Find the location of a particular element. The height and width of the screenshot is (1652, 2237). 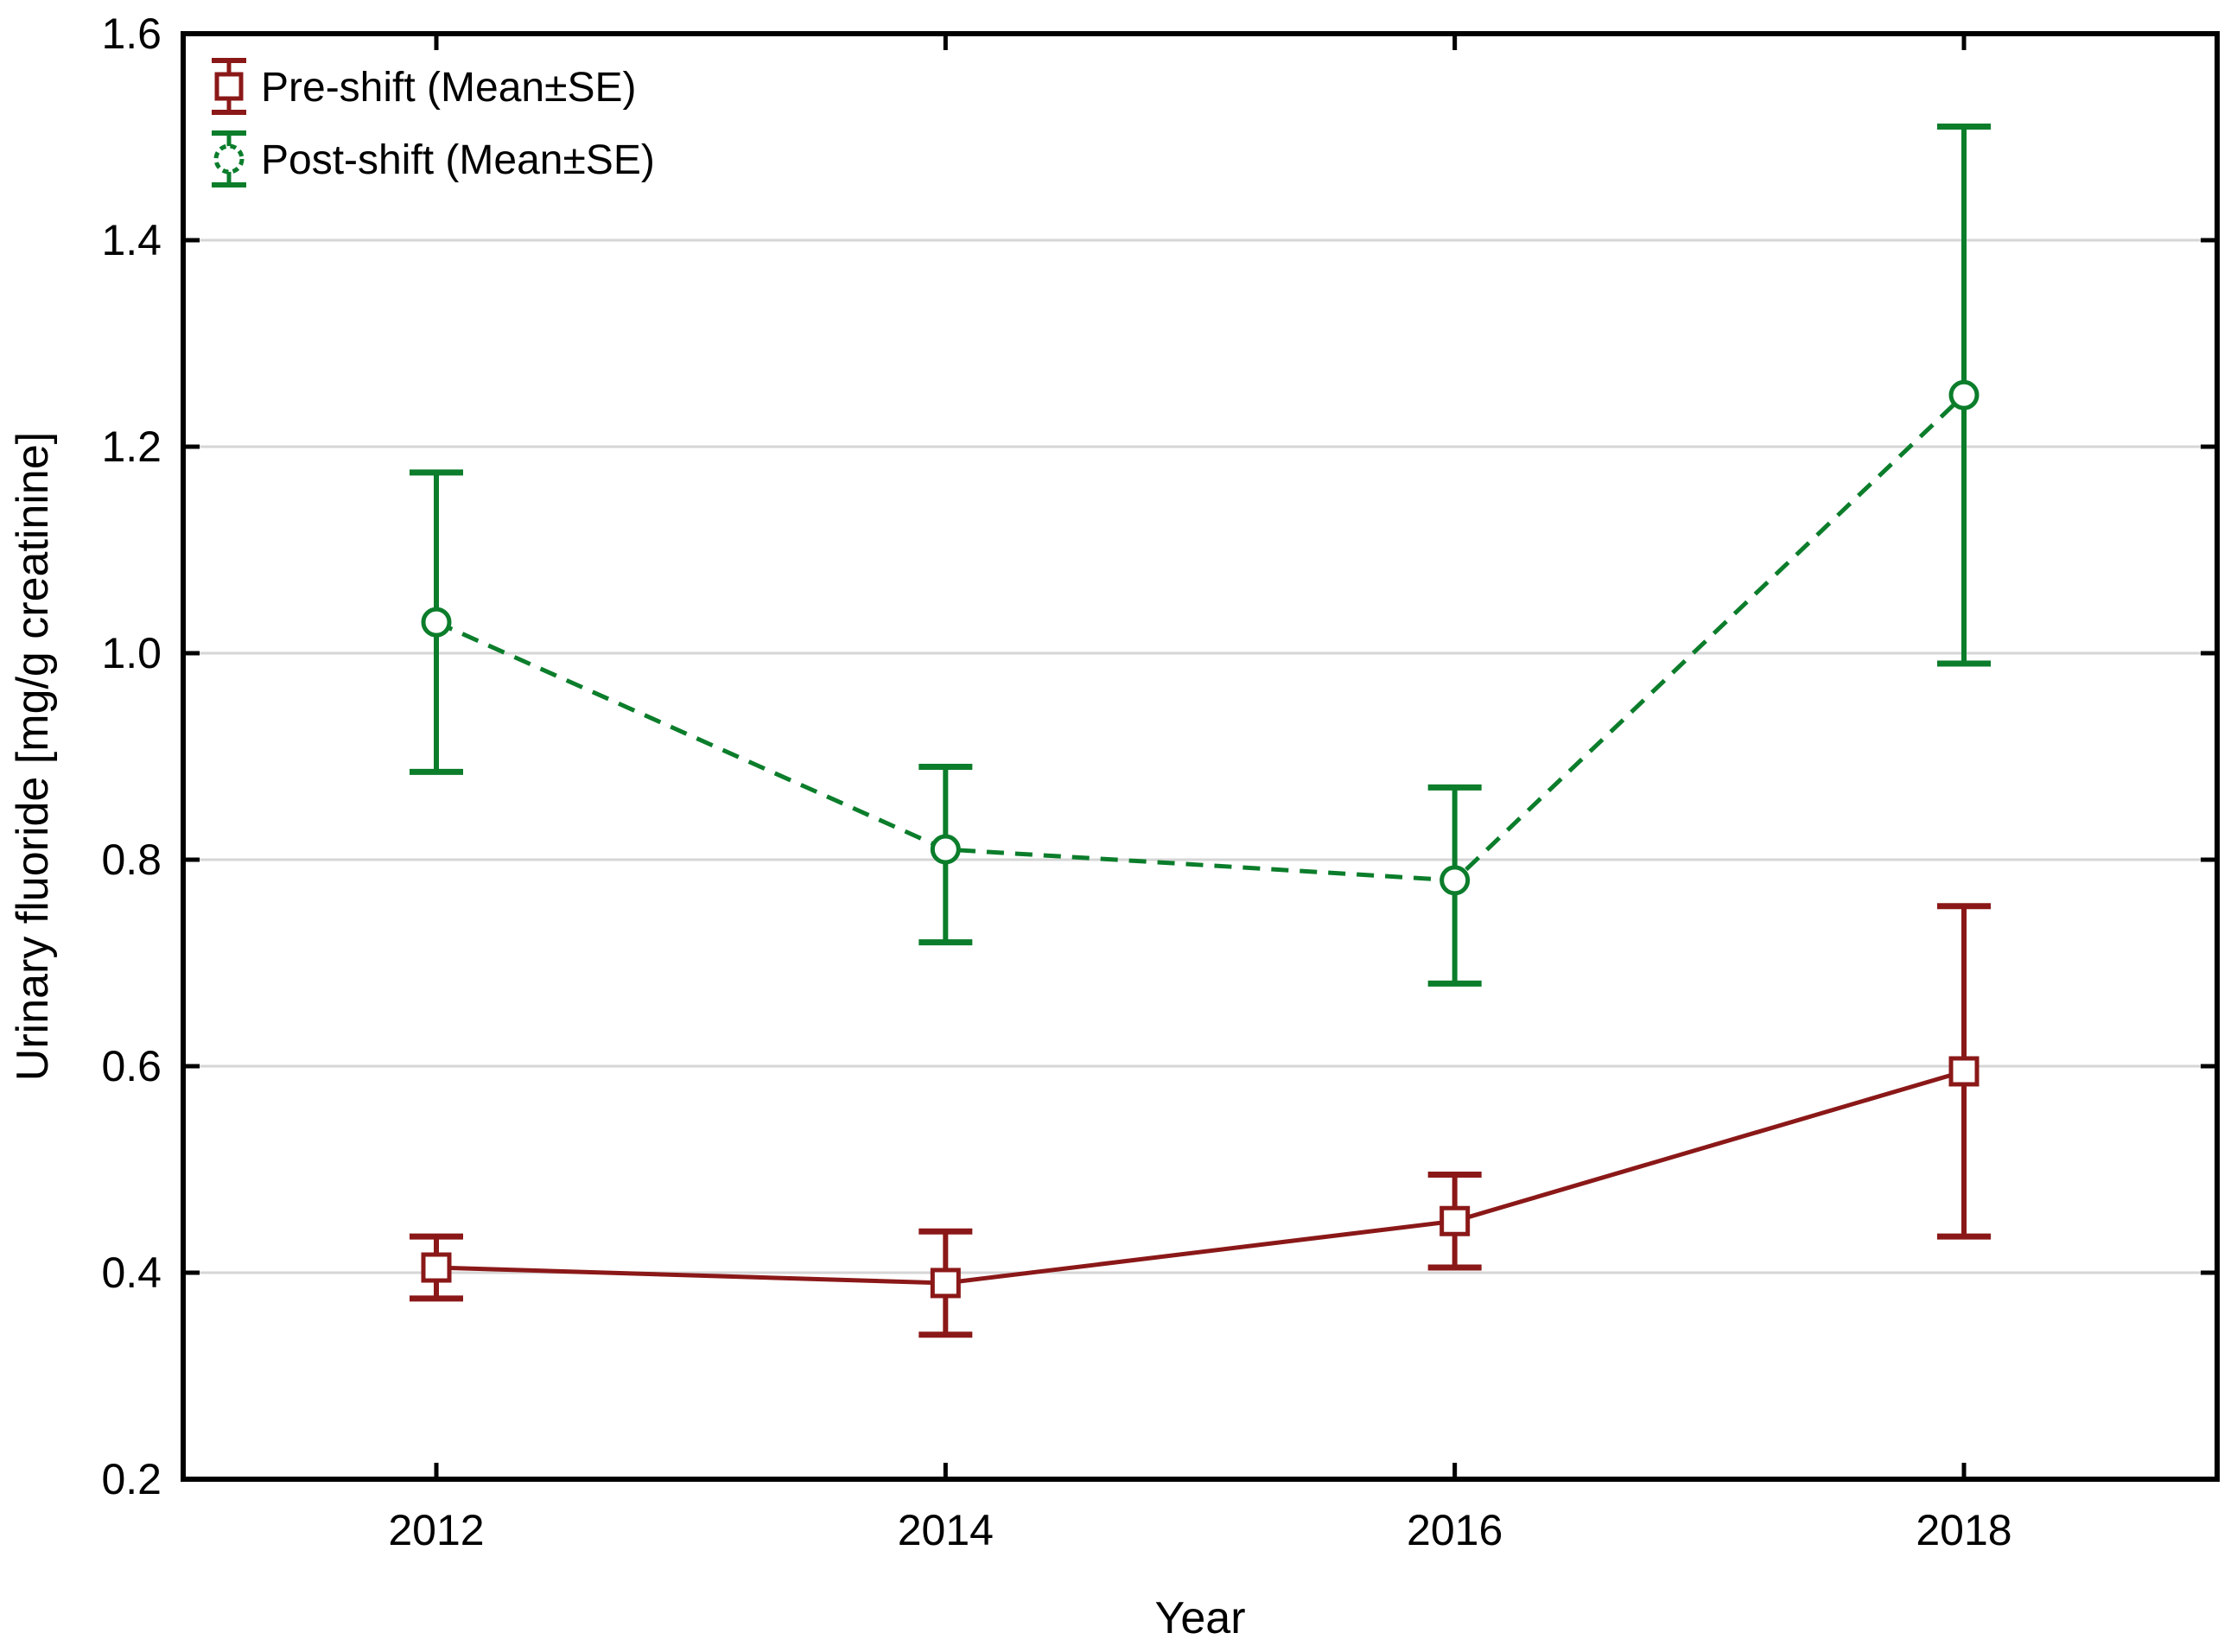

y-axis-title: Urinary fluoride [mg/g creatinine] is located at coordinates (33, 756).